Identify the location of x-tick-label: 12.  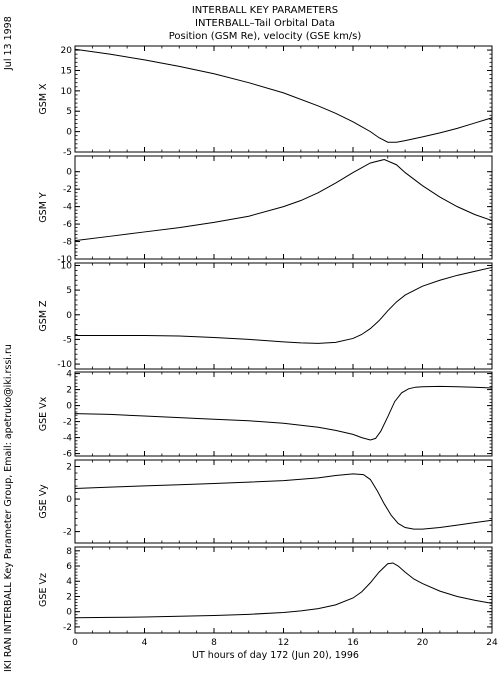
(283, 643).